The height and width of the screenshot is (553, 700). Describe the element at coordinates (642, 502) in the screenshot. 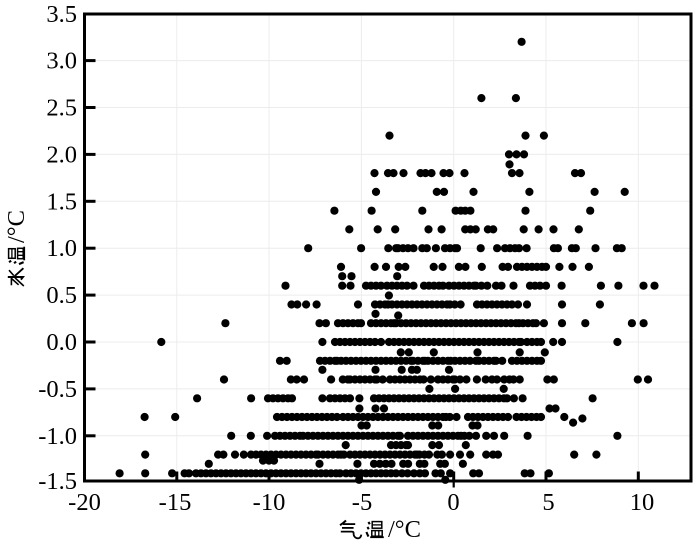

I see `svg-text: 10` at that location.